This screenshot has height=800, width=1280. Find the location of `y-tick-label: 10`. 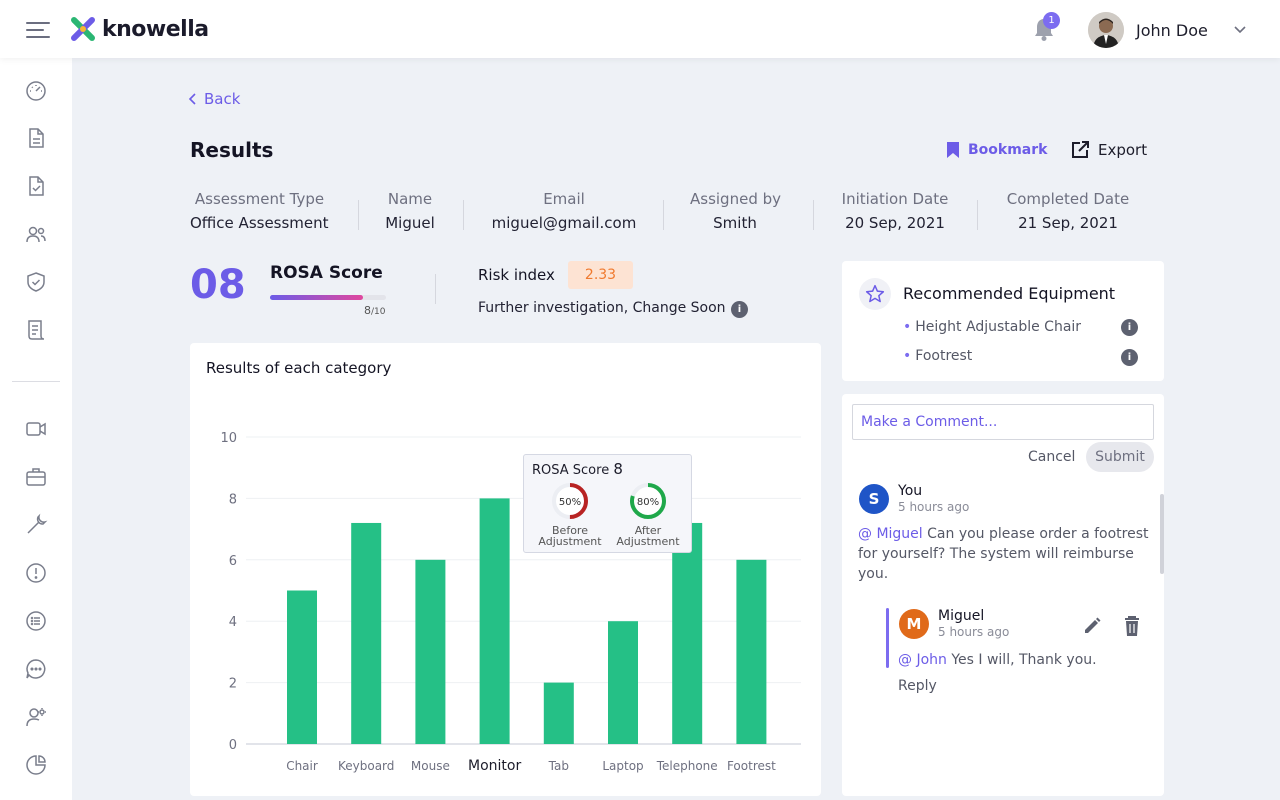

y-tick-label: 10 is located at coordinates (228, 438).